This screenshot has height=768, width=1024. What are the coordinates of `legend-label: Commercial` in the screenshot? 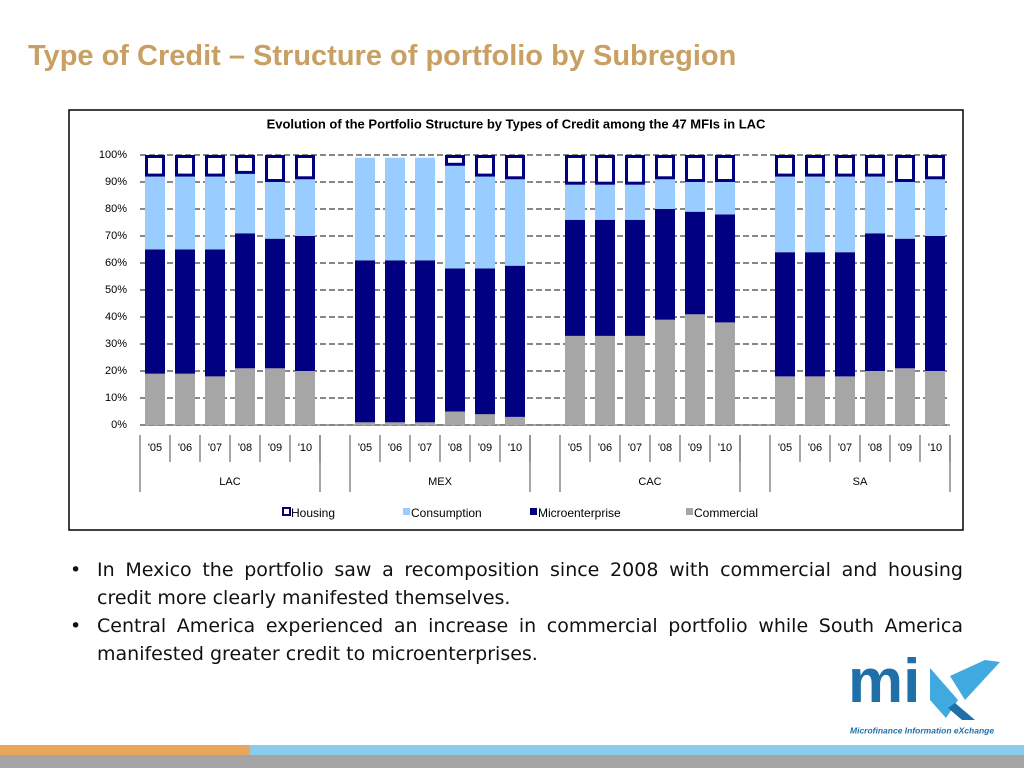 It's located at (726, 513).